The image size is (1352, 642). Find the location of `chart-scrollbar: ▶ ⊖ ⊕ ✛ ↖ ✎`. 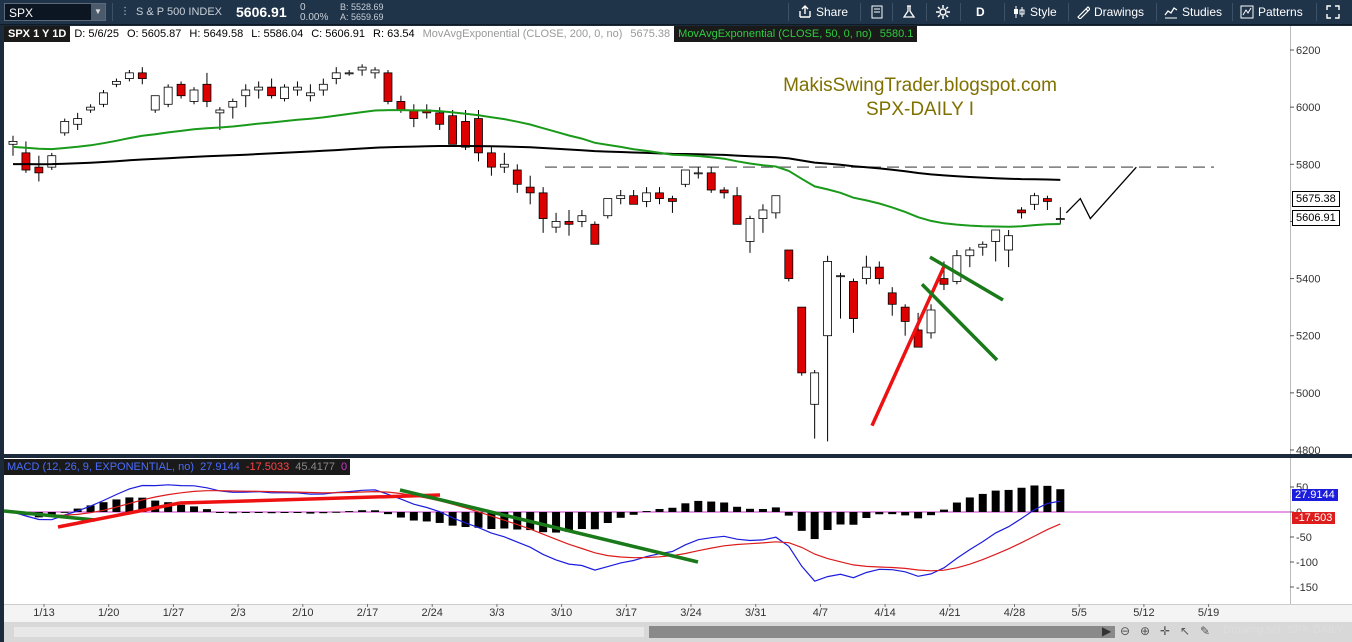

chart-scrollbar: ▶ ⊖ ⊕ ✛ ↖ ✎ is located at coordinates (678, 632).